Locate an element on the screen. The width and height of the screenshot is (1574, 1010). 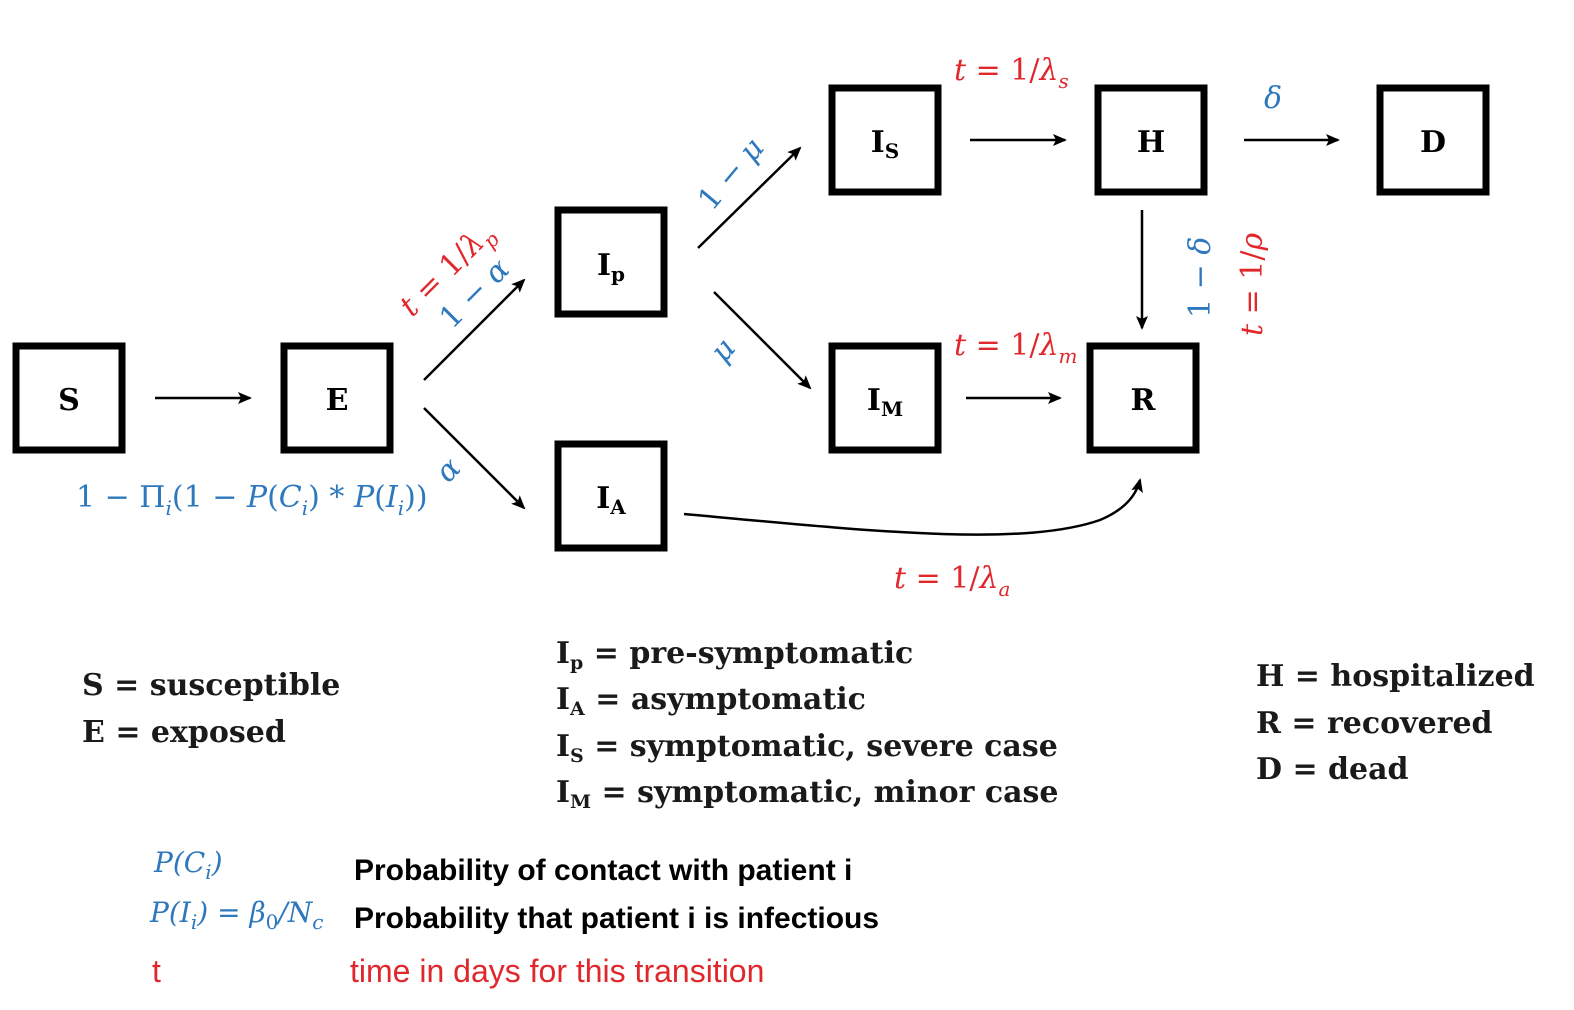
node-E: E is located at coordinates (337, 398).